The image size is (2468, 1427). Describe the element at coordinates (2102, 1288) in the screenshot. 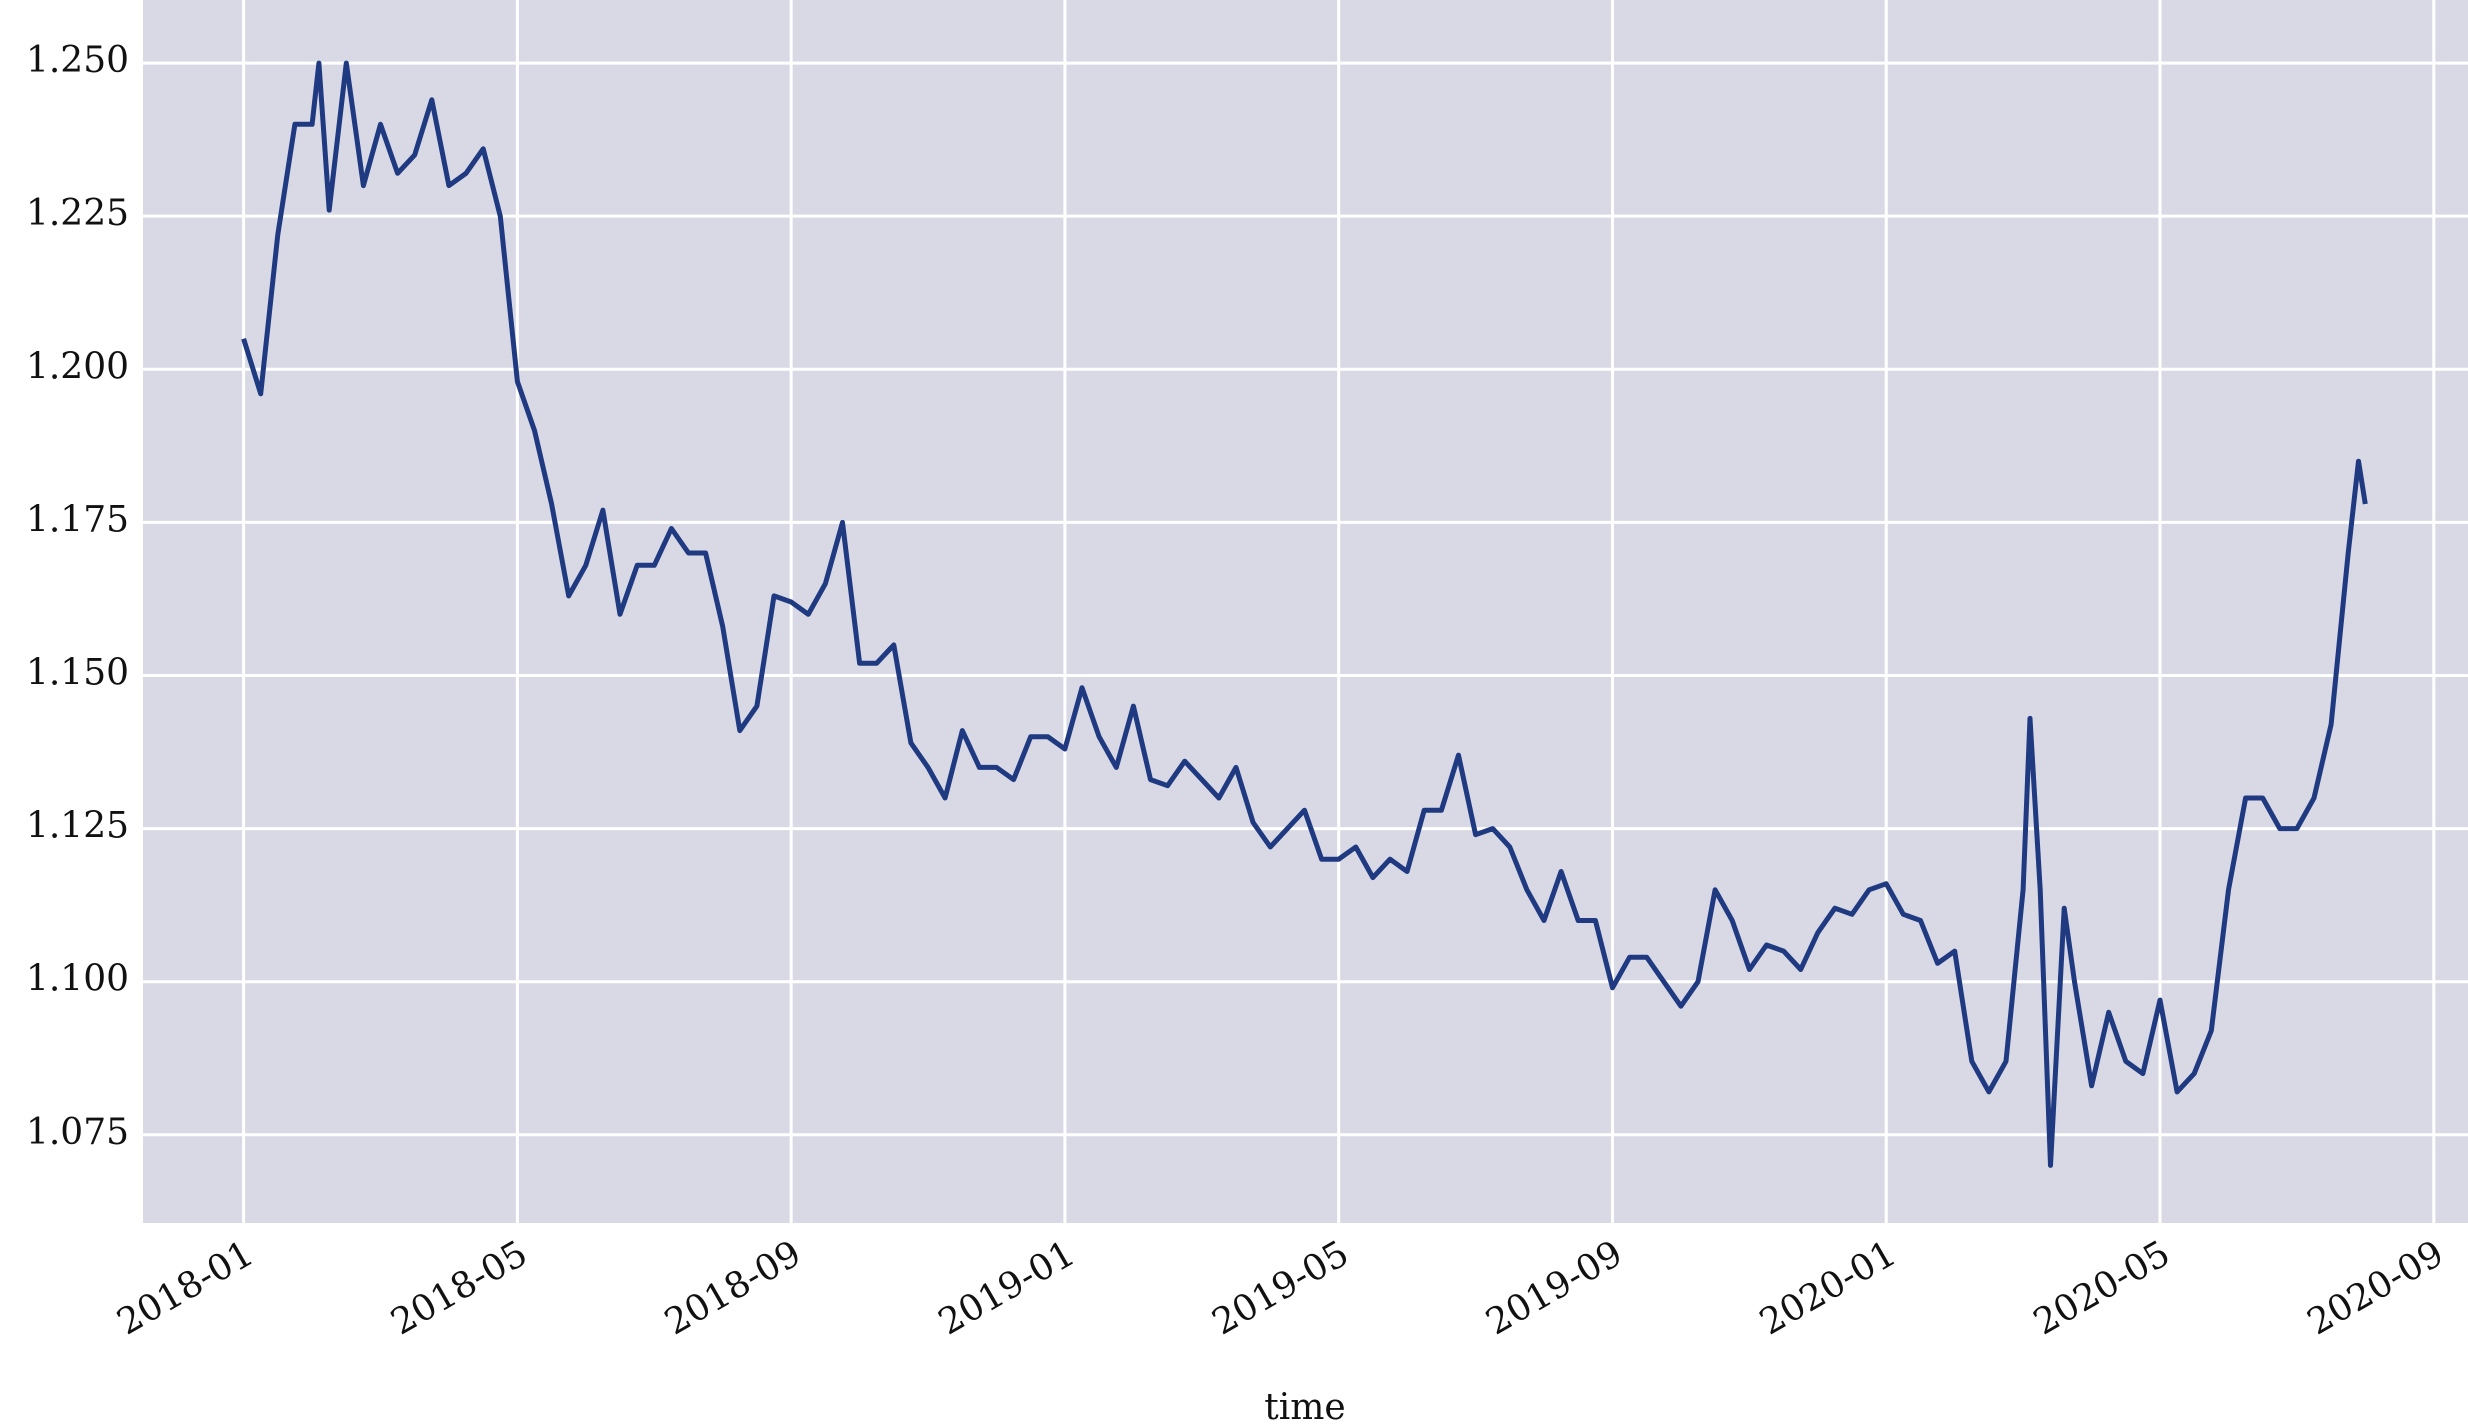

I see `x-tick-label: 2020-05` at that location.